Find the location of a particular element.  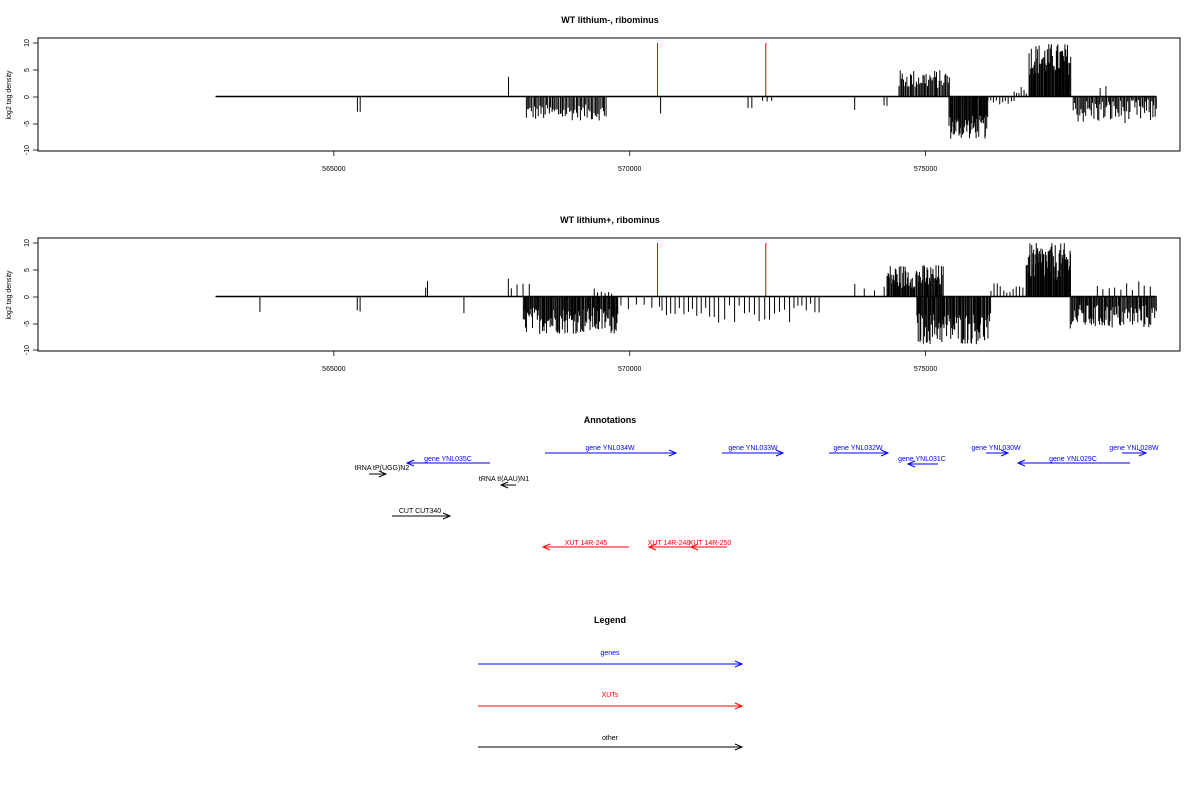

xut-14r-250: XUT 14R-250 is located at coordinates (710, 545).